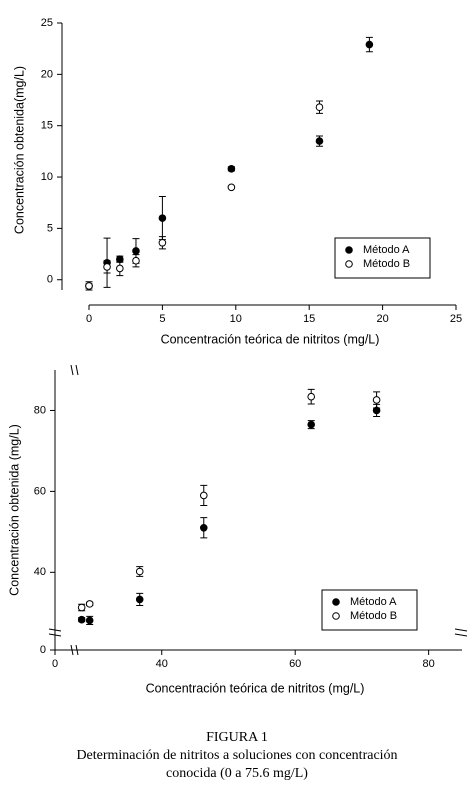  Describe the element at coordinates (47, 177) in the screenshot. I see `y-tick-label: 10` at that location.